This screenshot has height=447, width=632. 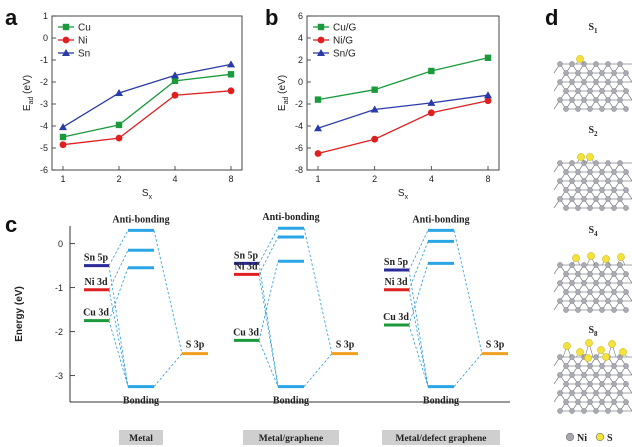 What do you see at coordinates (28, 93) in the screenshot?
I see `chart-a-y-axis-label: Ead (eV)` at bounding box center [28, 93].